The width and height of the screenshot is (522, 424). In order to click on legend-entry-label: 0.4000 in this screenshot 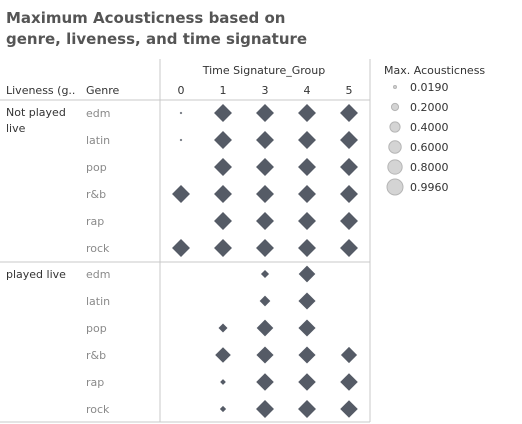, I will do `click(429, 127)`.